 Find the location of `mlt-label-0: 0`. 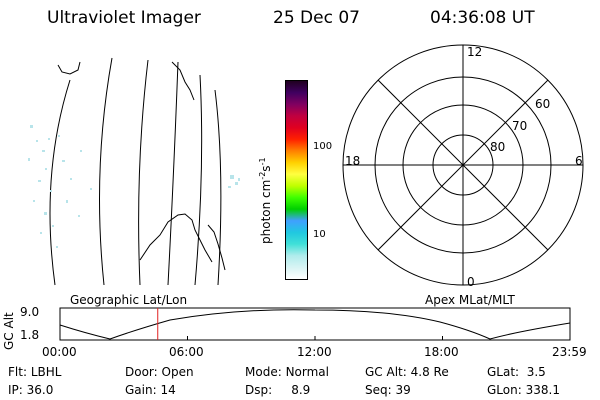

mlt-label-0: 0 is located at coordinates (471, 282).